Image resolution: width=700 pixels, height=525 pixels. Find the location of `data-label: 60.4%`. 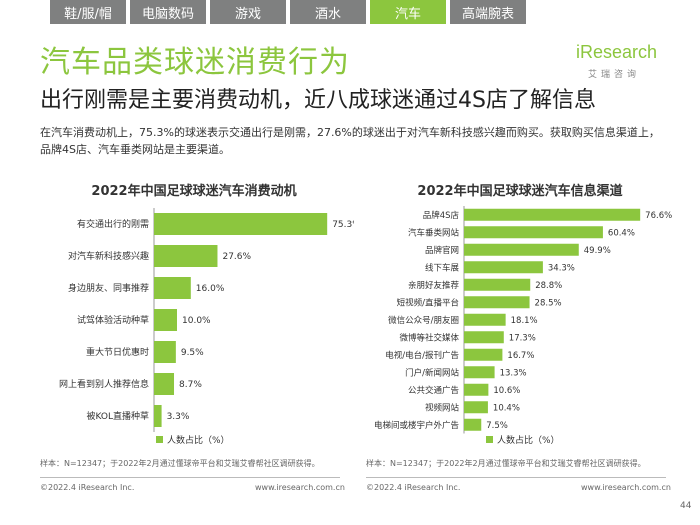

data-label: 60.4% is located at coordinates (621, 233).